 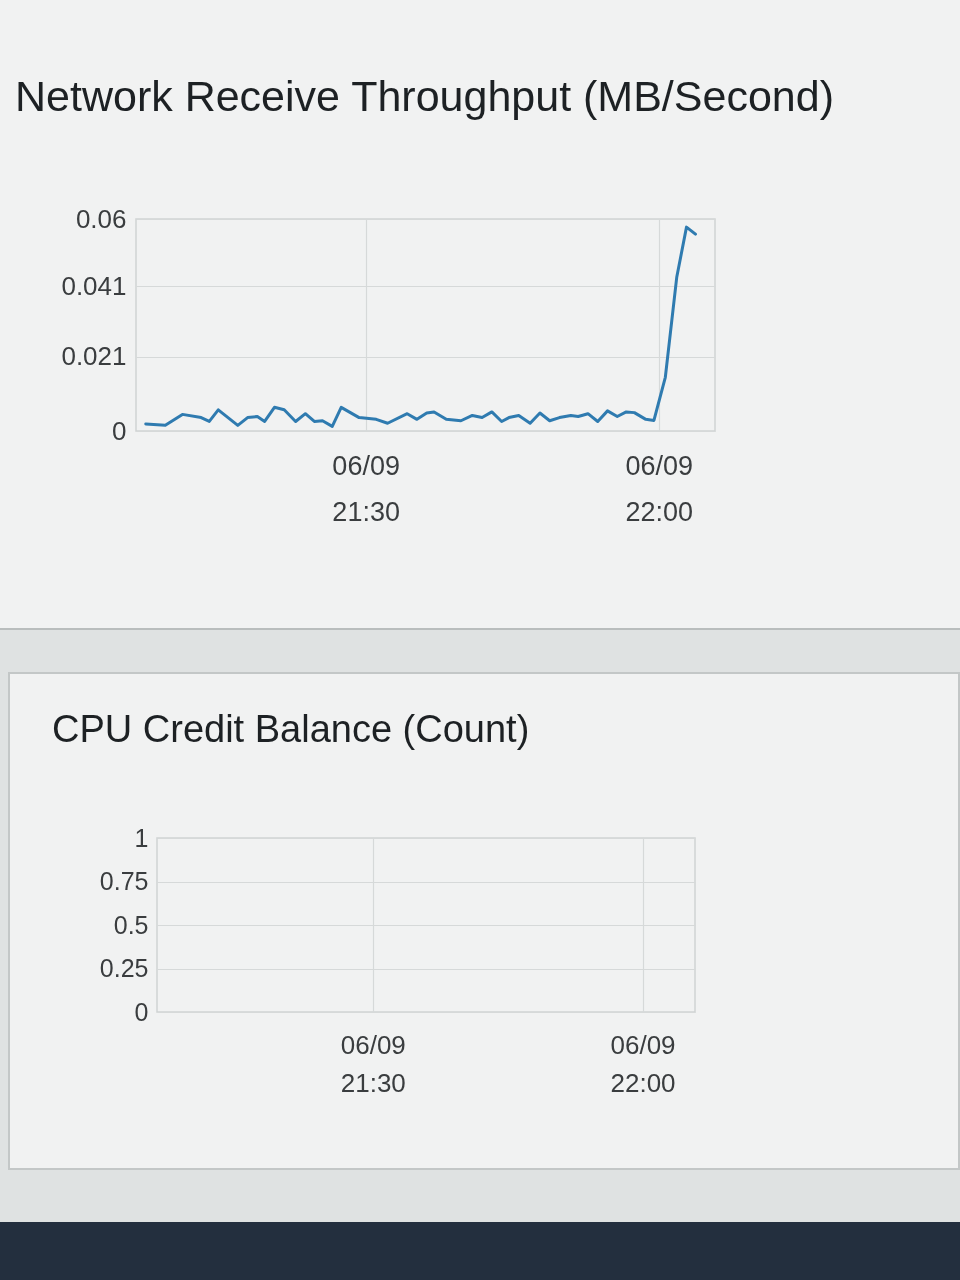 What do you see at coordinates (291, 729) in the screenshot?
I see `chart-title: CPU Credit Balance (Count)` at bounding box center [291, 729].